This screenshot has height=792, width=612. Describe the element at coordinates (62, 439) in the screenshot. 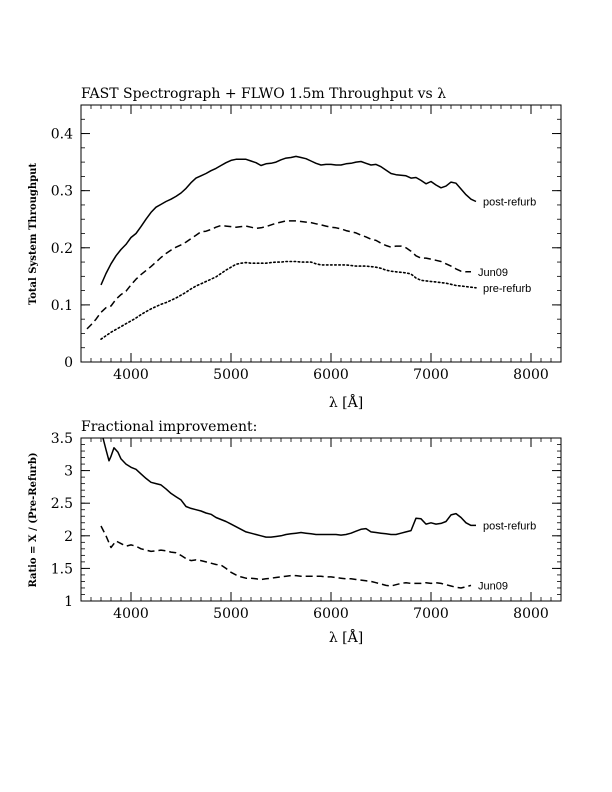

I see `y-tick-label: 3.5` at that location.